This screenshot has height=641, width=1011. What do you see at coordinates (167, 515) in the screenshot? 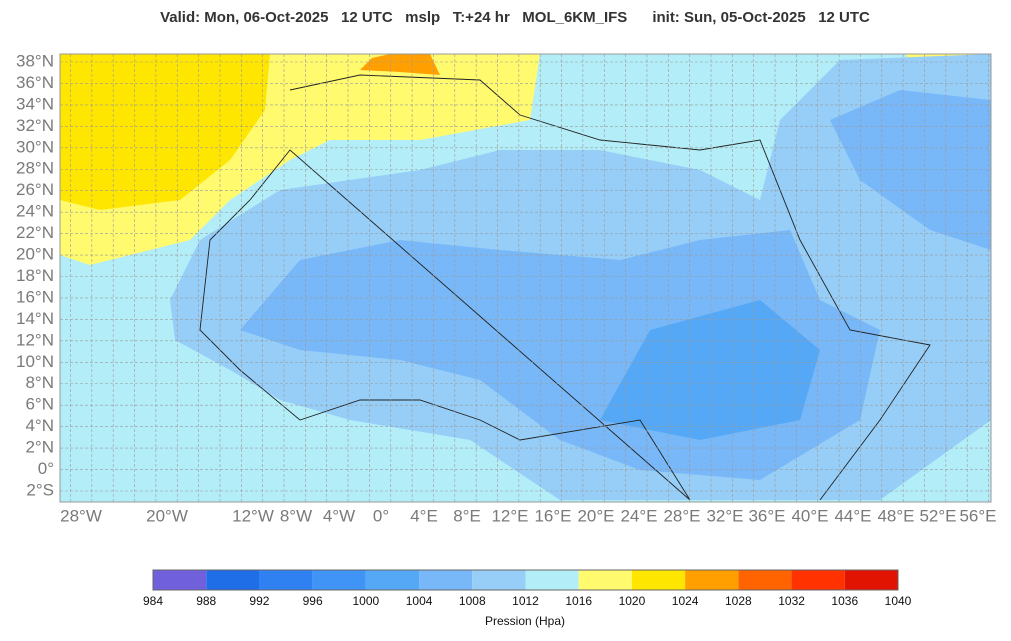
I see `lon-label: 20°W` at bounding box center [167, 515].